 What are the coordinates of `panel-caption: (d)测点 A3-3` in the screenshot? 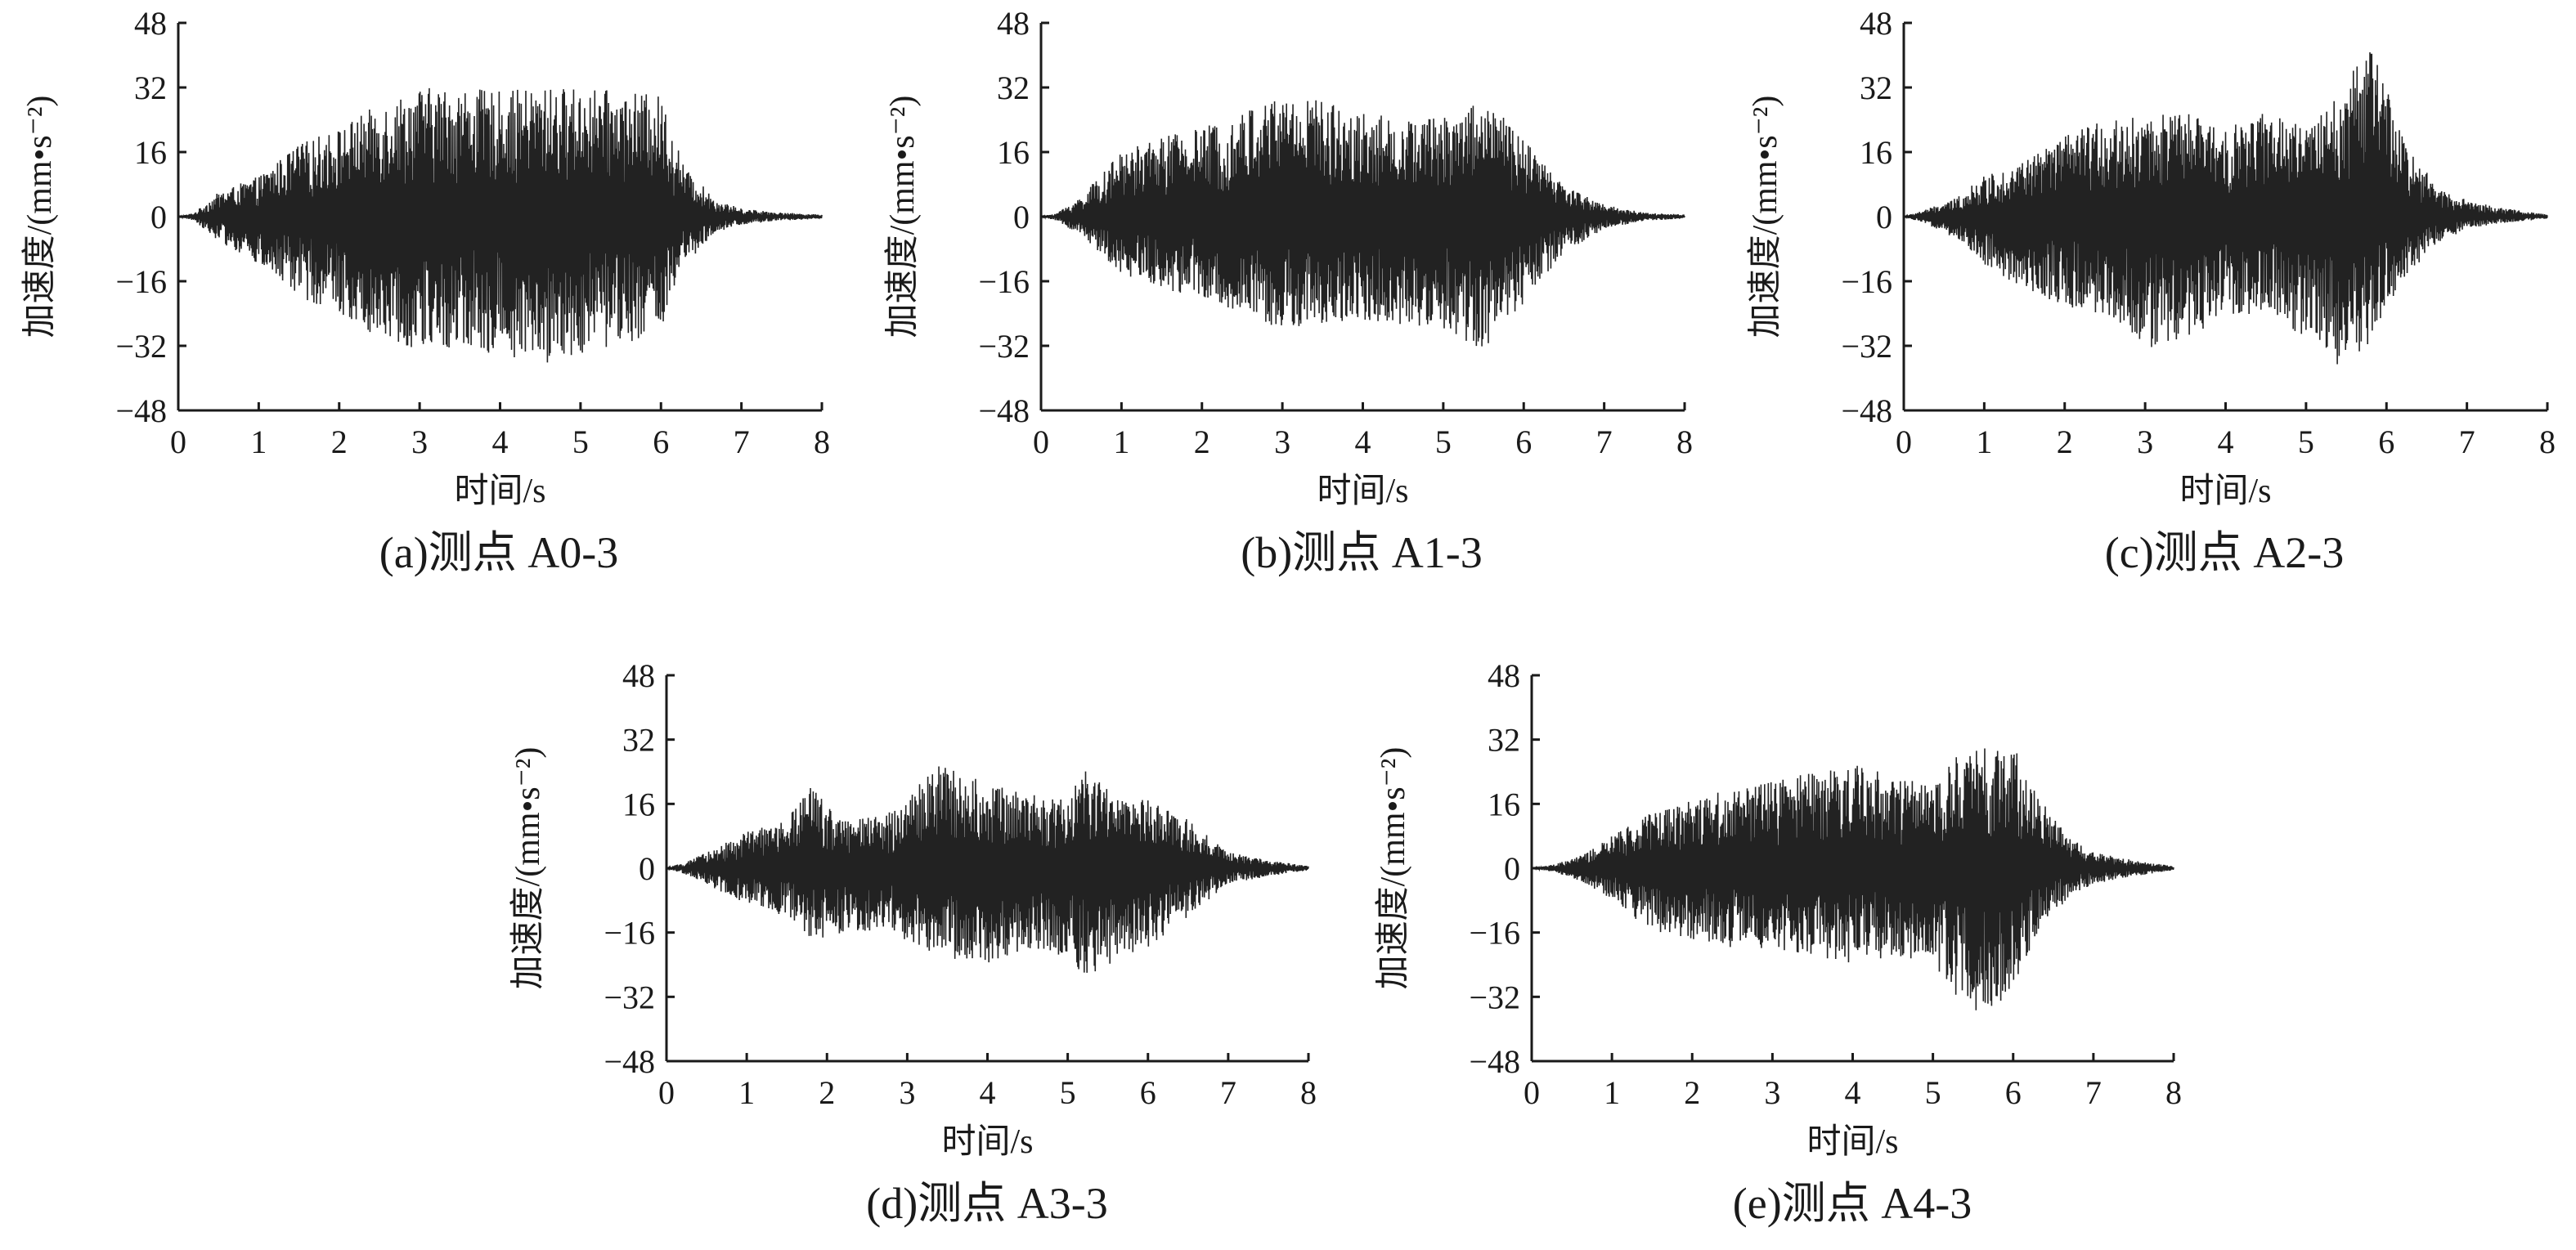 It's located at (987, 1203).